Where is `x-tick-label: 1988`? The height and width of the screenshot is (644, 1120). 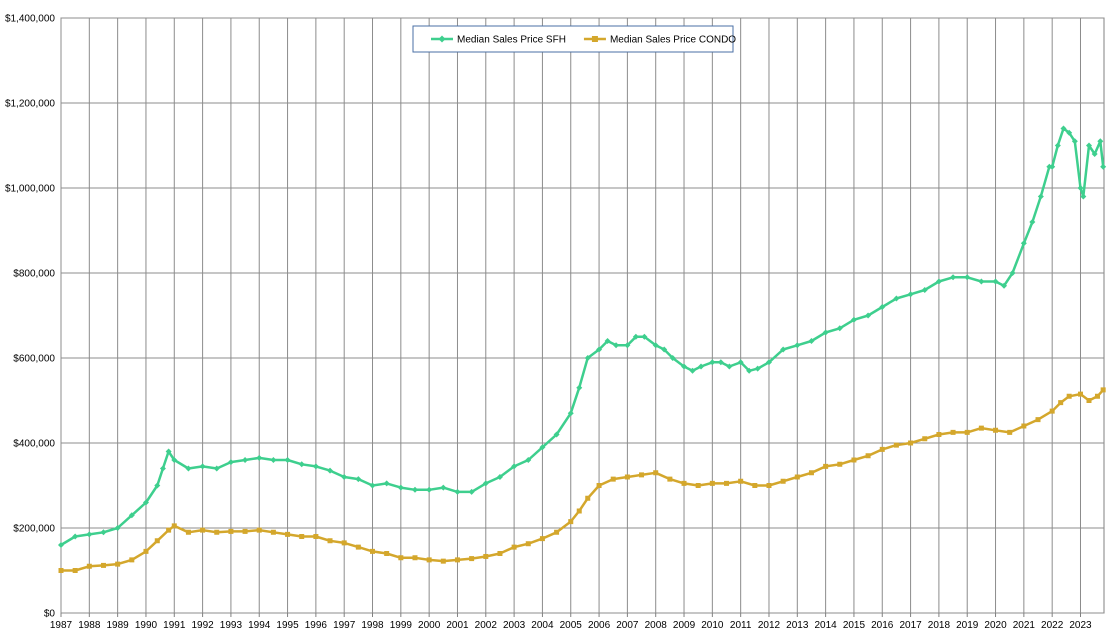 x-tick-label: 1988 is located at coordinates (89, 625).